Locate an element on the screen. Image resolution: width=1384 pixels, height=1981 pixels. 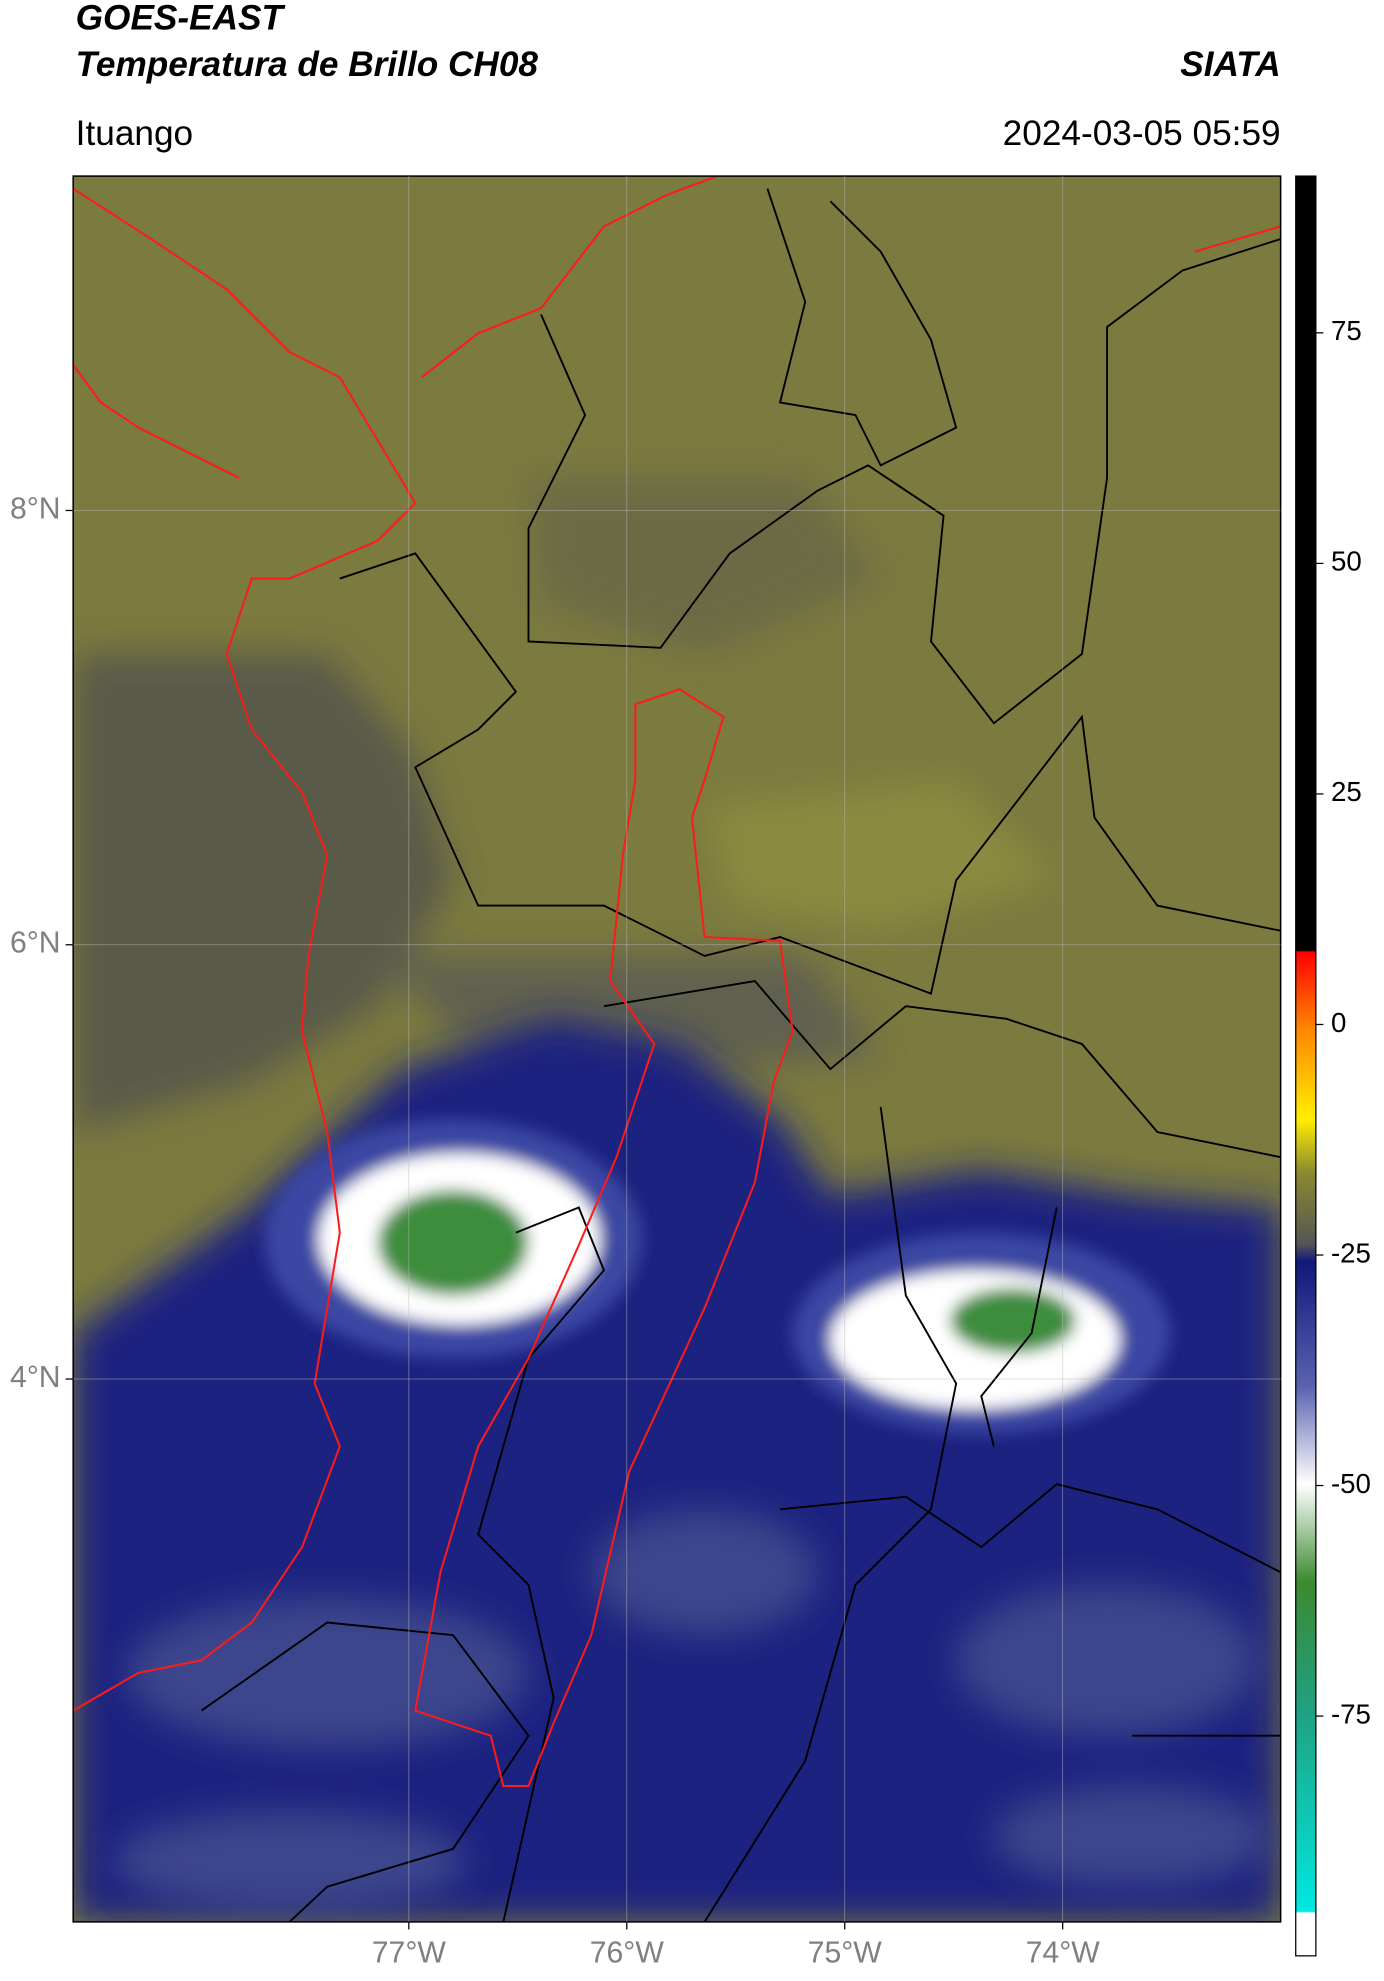
colorbar-tick-label: 0 is located at coordinates (1338, 1022).